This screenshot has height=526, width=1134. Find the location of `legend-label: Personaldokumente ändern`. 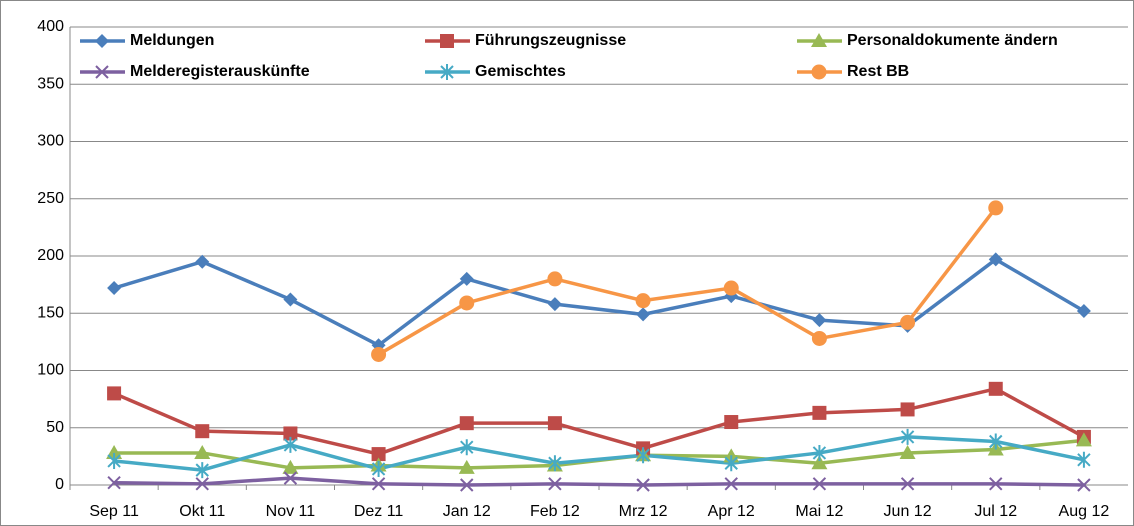

legend-label: Personaldokumente ändern is located at coordinates (952, 40).